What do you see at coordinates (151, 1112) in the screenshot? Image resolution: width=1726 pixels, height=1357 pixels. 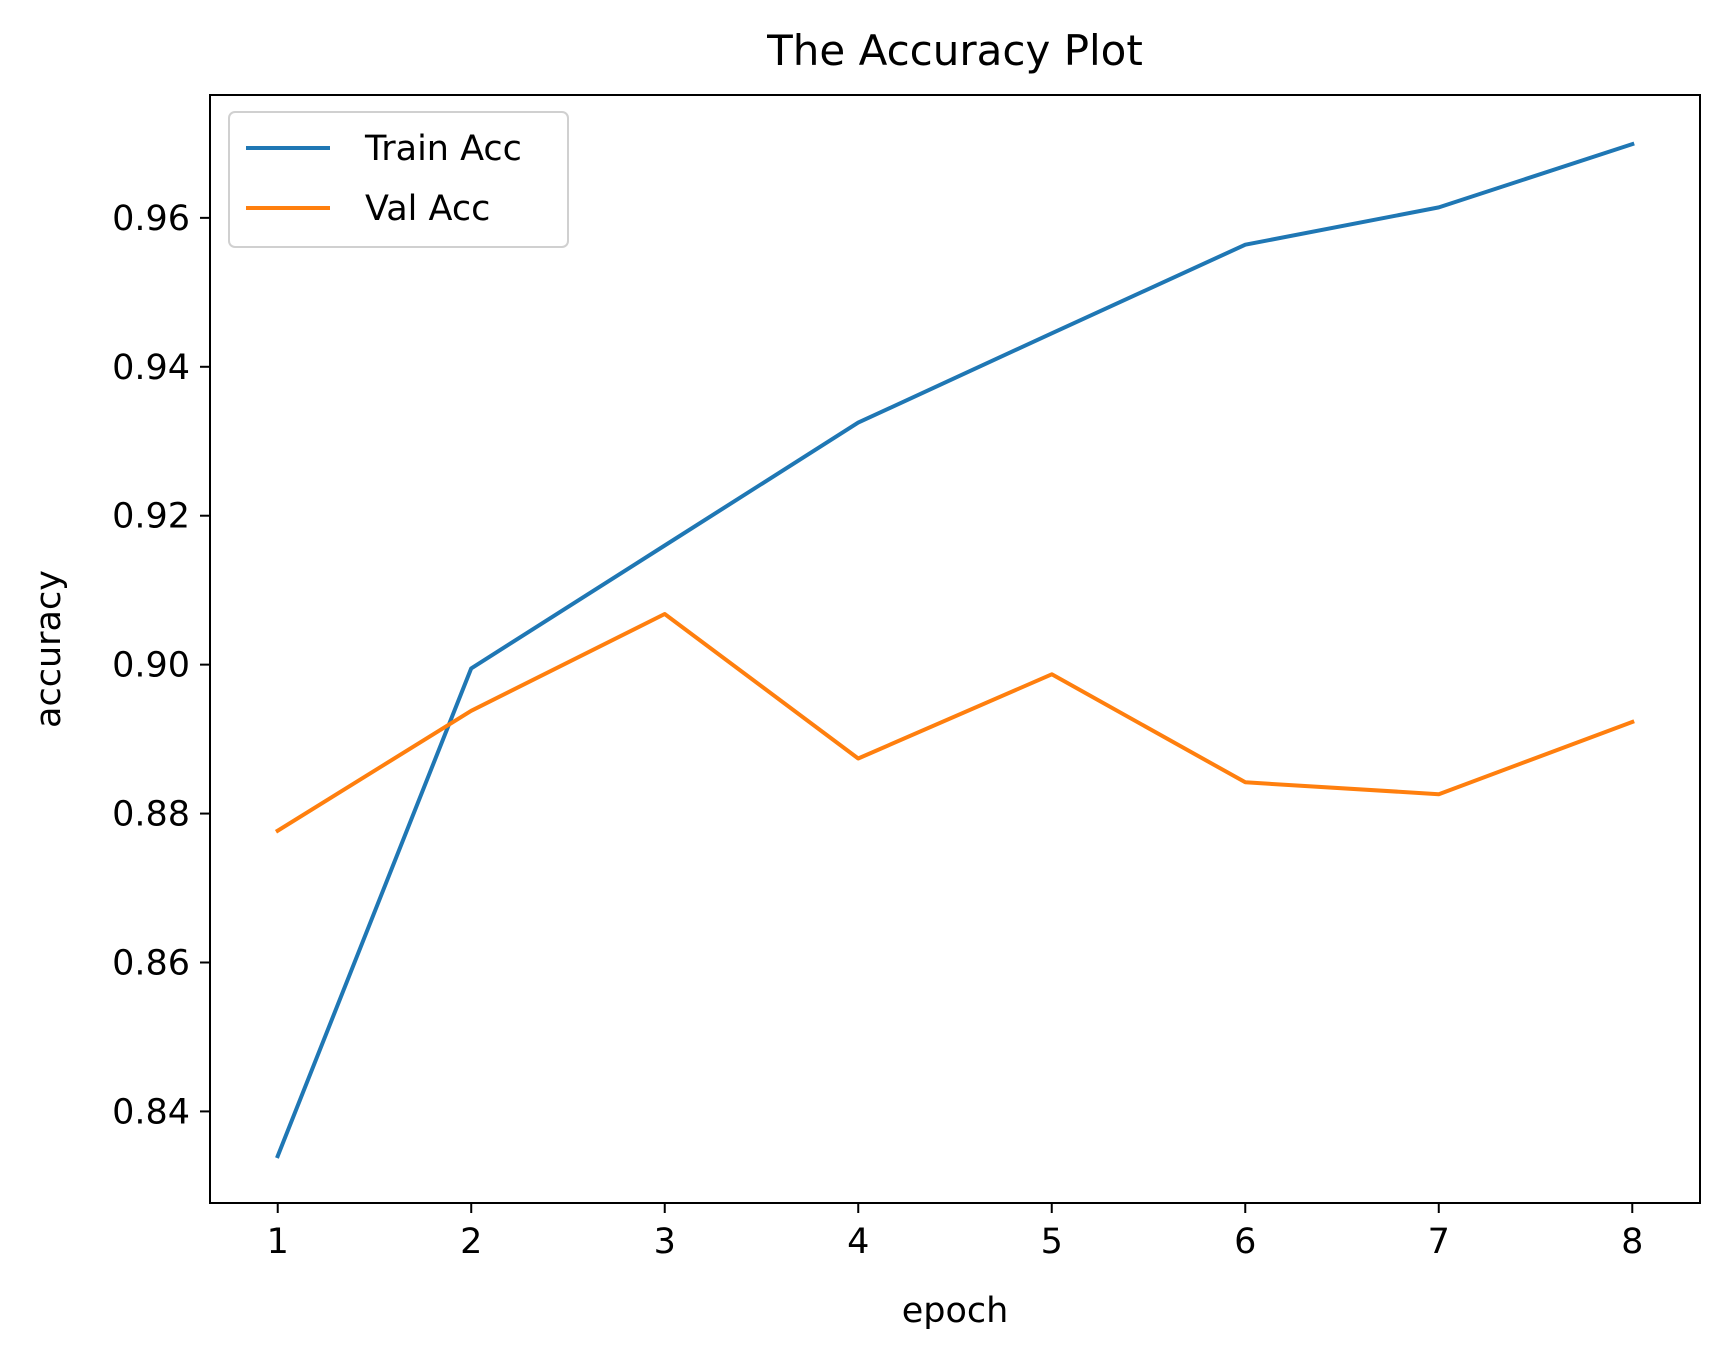 I see `y-tick-label: 0.84` at bounding box center [151, 1112].